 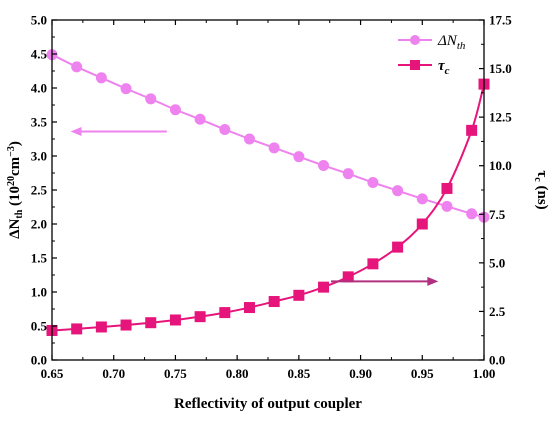 I want to click on legend-label-delta-n-main: ΔN, so click(x=447, y=41).